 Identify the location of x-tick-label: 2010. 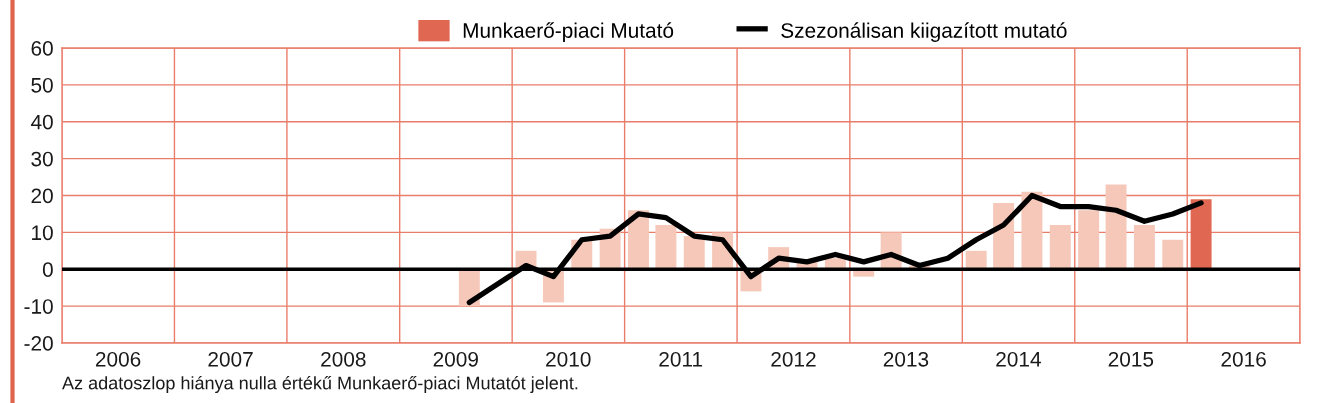
(568, 359).